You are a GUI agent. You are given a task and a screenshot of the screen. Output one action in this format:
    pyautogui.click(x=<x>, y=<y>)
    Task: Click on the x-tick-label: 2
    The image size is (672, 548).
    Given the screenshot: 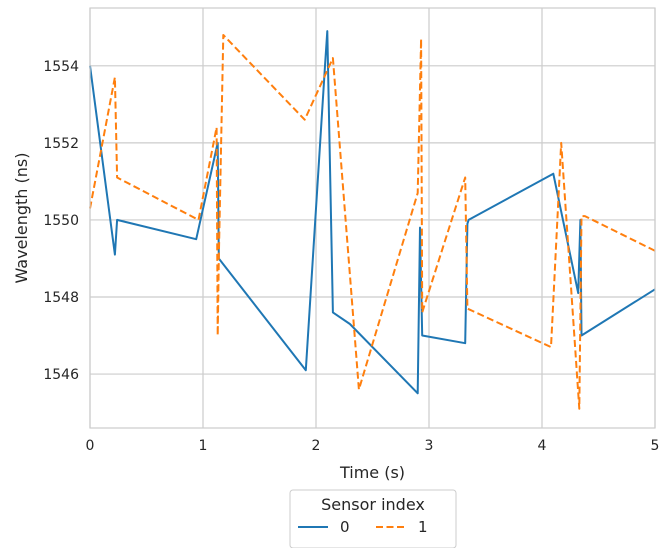 What is the action you would take?
    pyautogui.click(x=316, y=446)
    